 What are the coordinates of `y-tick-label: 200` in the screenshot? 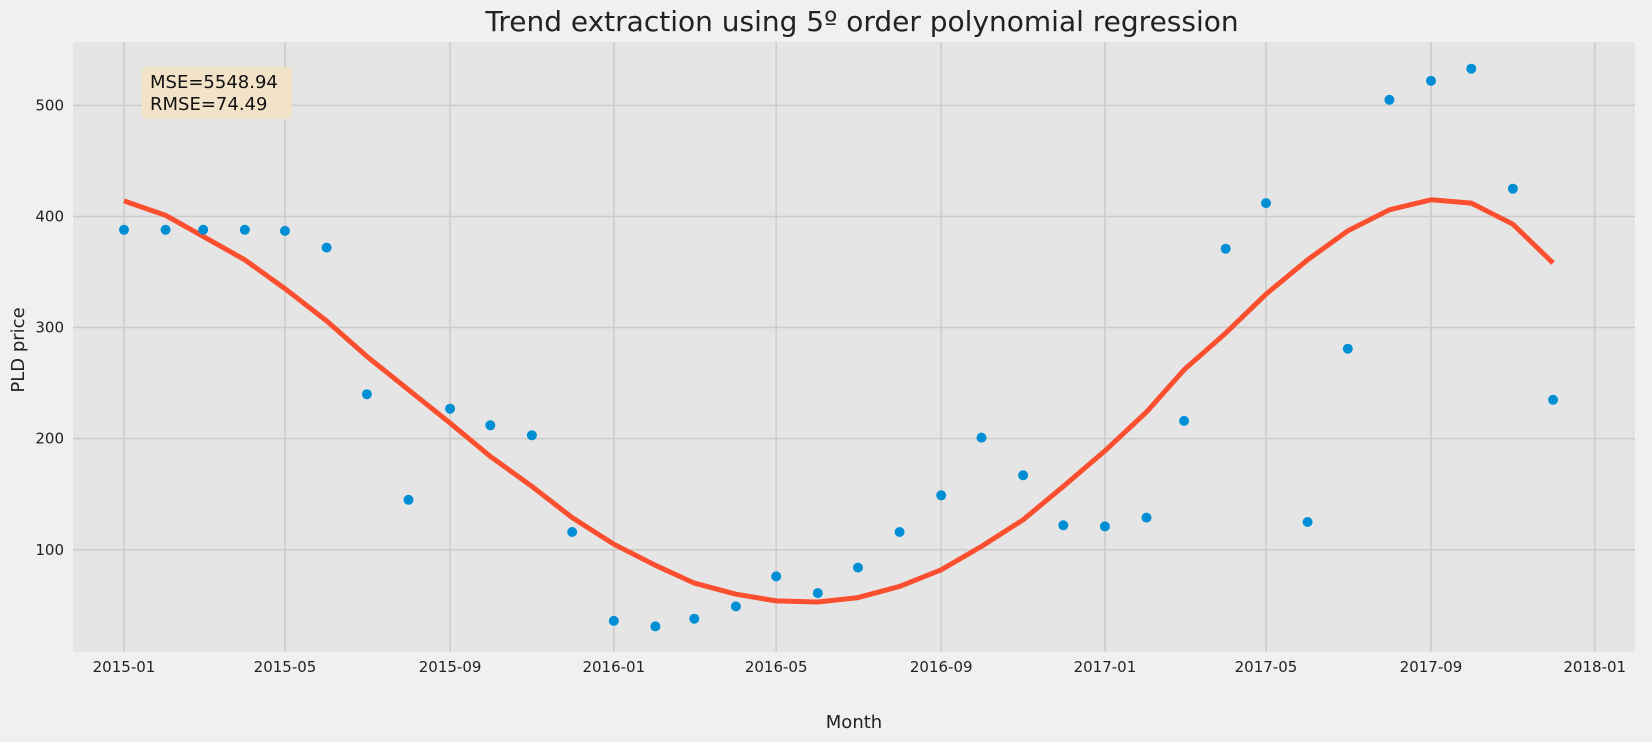 It's located at (49, 439).